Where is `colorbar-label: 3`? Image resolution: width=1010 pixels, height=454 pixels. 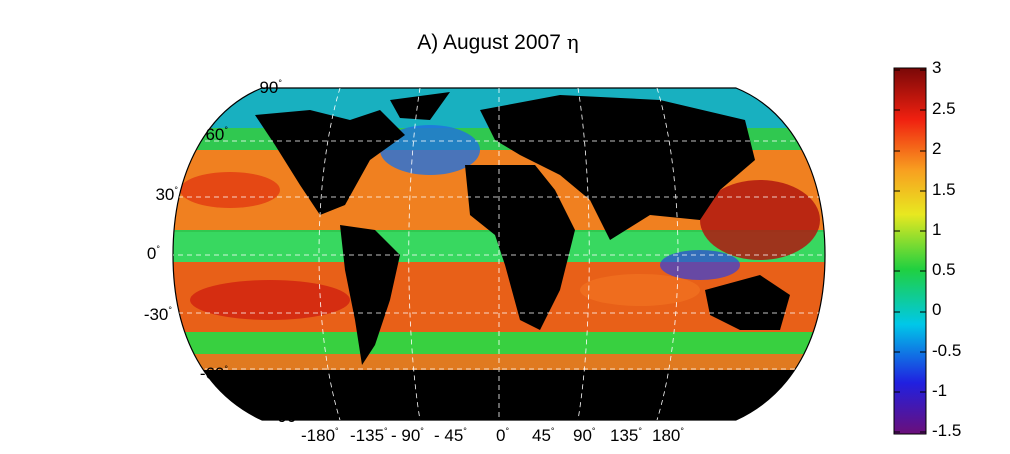 colorbar-label: 3 is located at coordinates (937, 67).